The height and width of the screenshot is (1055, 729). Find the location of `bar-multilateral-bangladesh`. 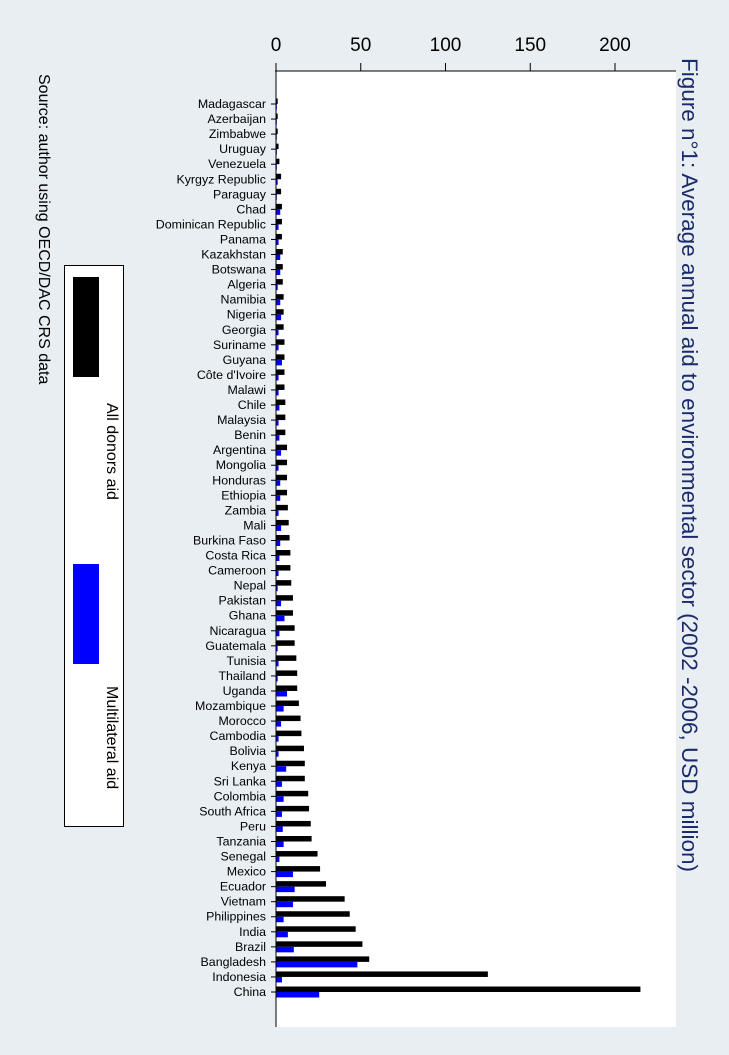

bar-multilateral-bangladesh is located at coordinates (317, 964).